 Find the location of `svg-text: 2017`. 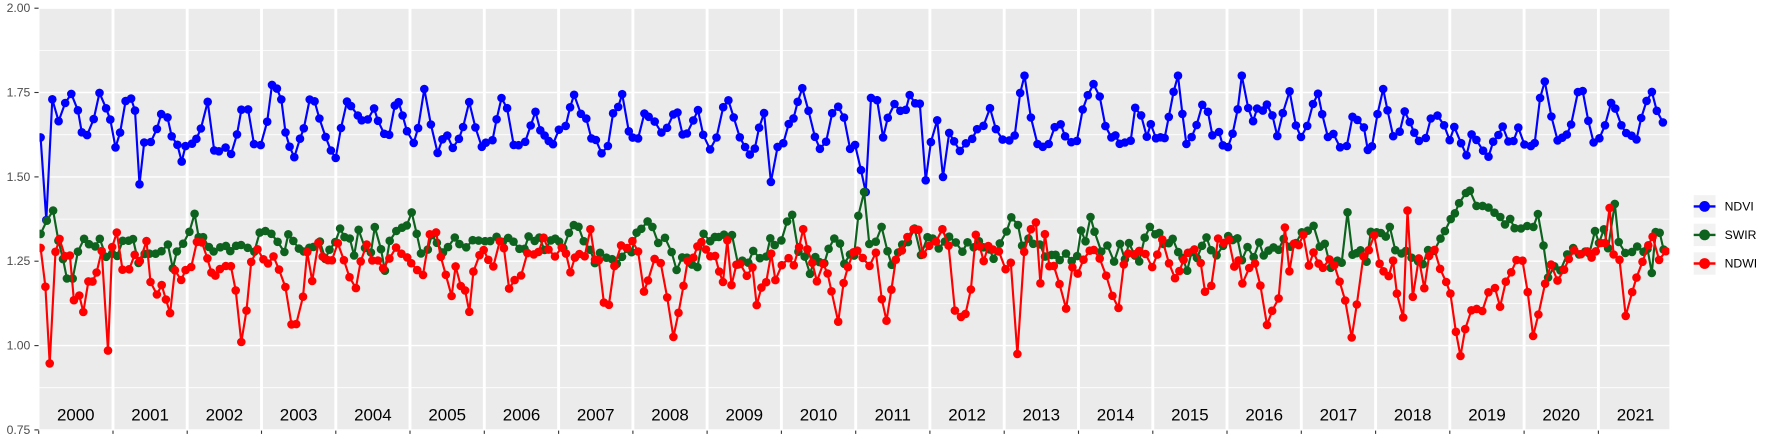

svg-text: 2017 is located at coordinates (1339, 414).